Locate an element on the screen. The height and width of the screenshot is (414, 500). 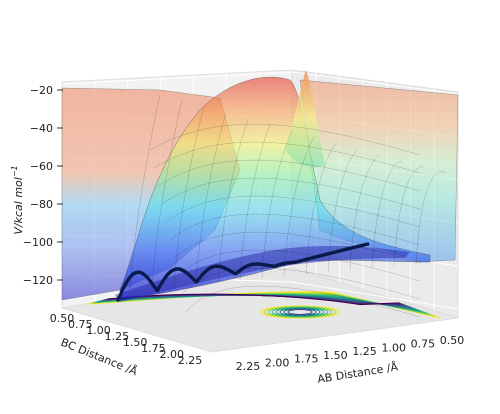
bc-tick-label: 1.75 is located at coordinates (153, 348).